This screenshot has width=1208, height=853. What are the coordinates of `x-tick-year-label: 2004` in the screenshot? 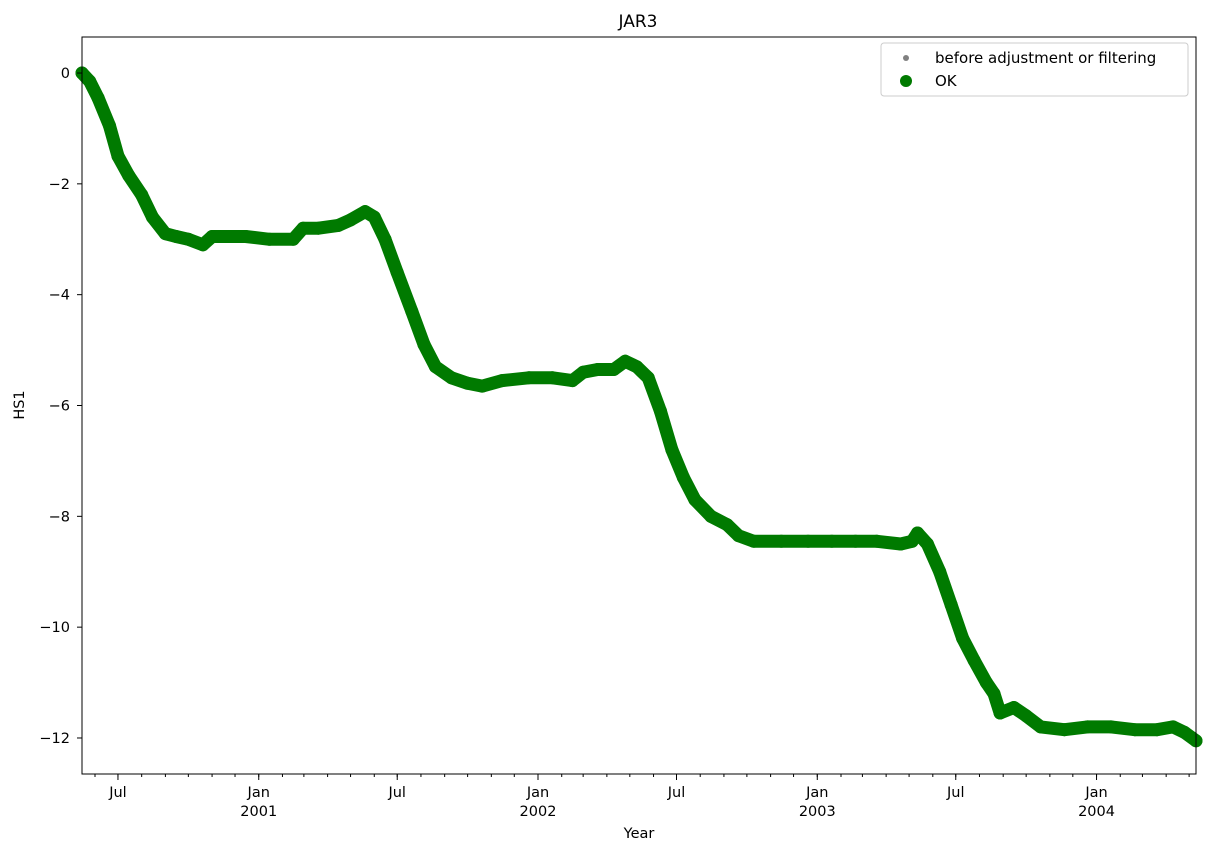 It's located at (1096, 812).